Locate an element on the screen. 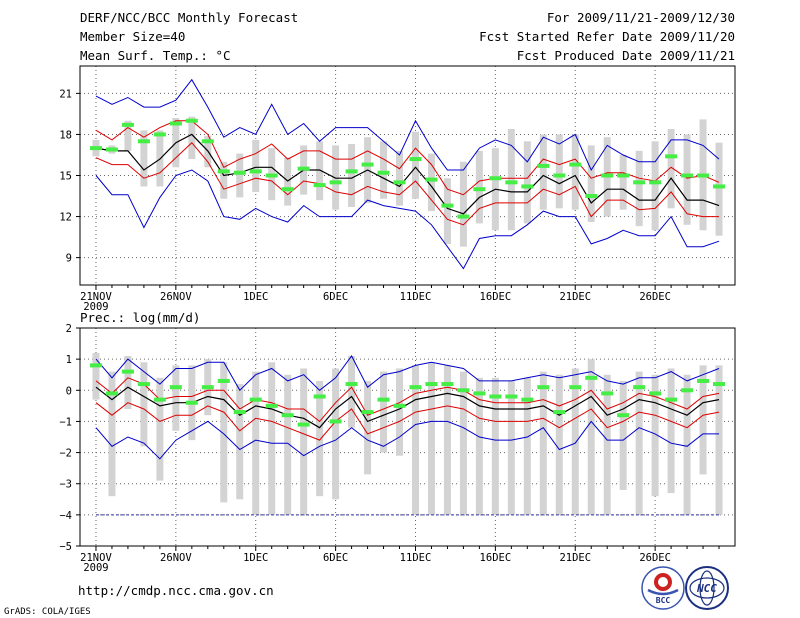  prec-min-line is located at coordinates (407, 440).